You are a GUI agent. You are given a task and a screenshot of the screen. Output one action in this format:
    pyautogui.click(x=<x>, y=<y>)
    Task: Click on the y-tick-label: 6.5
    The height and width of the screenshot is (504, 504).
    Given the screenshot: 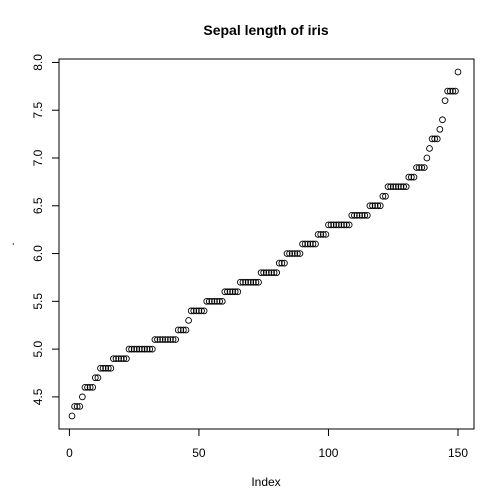 What is the action you would take?
    pyautogui.click(x=38, y=205)
    